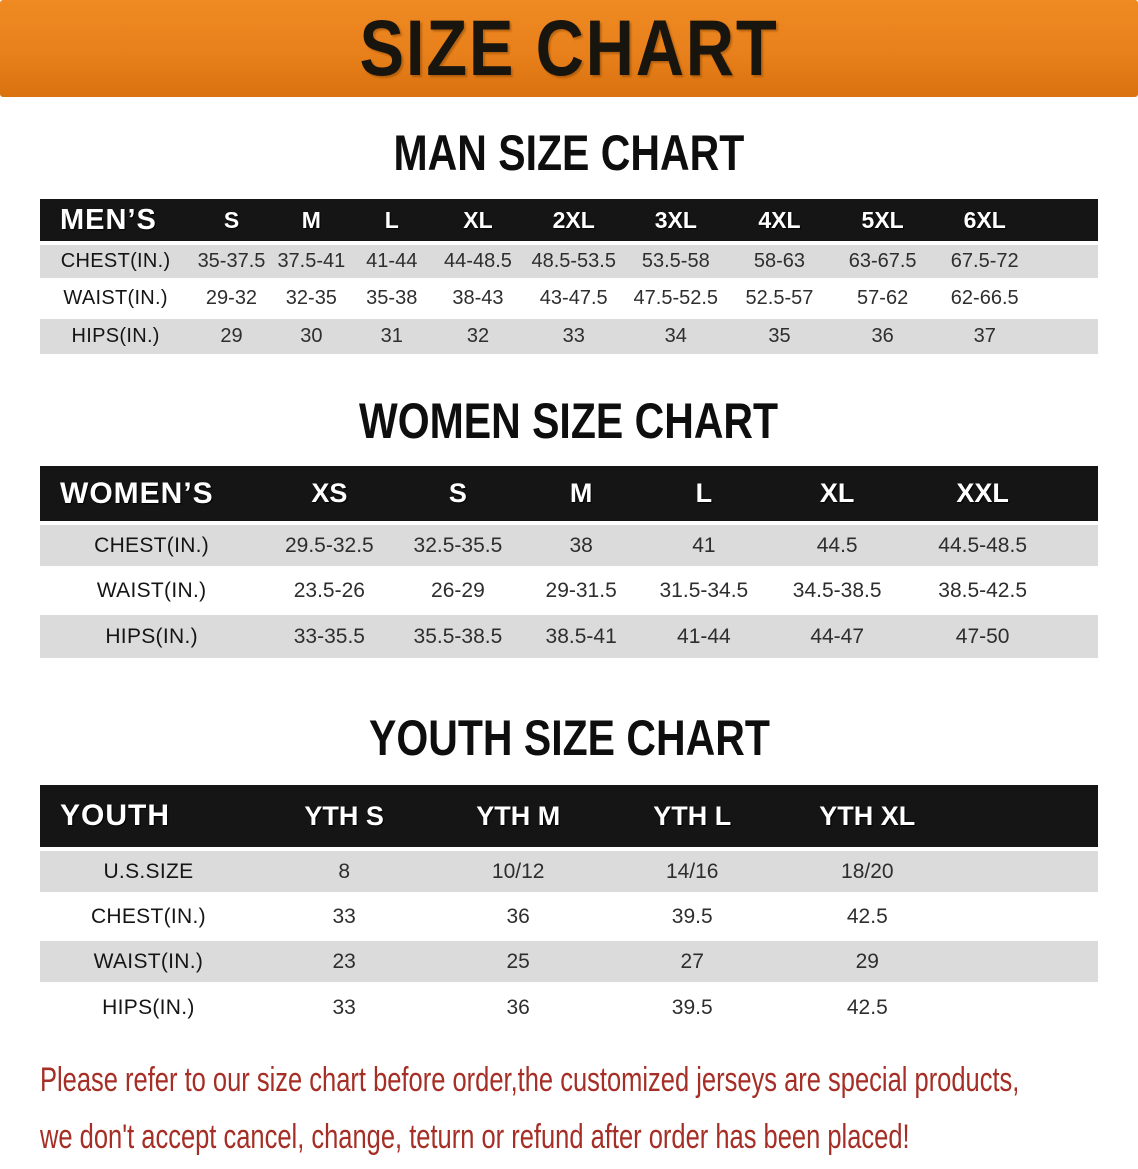 This screenshot has width=1138, height=1169. I want to click on size-value-cell: 30, so click(311, 334).